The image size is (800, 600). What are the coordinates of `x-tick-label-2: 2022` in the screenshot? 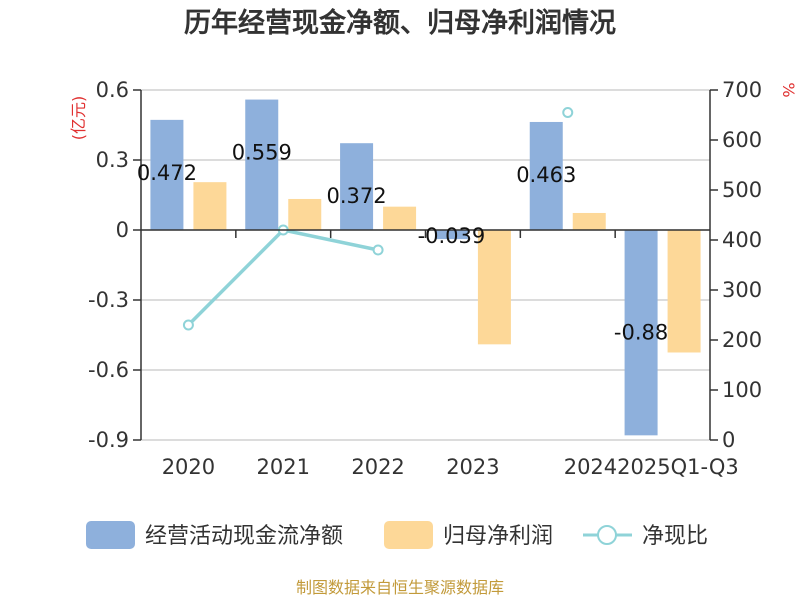 It's located at (377, 467).